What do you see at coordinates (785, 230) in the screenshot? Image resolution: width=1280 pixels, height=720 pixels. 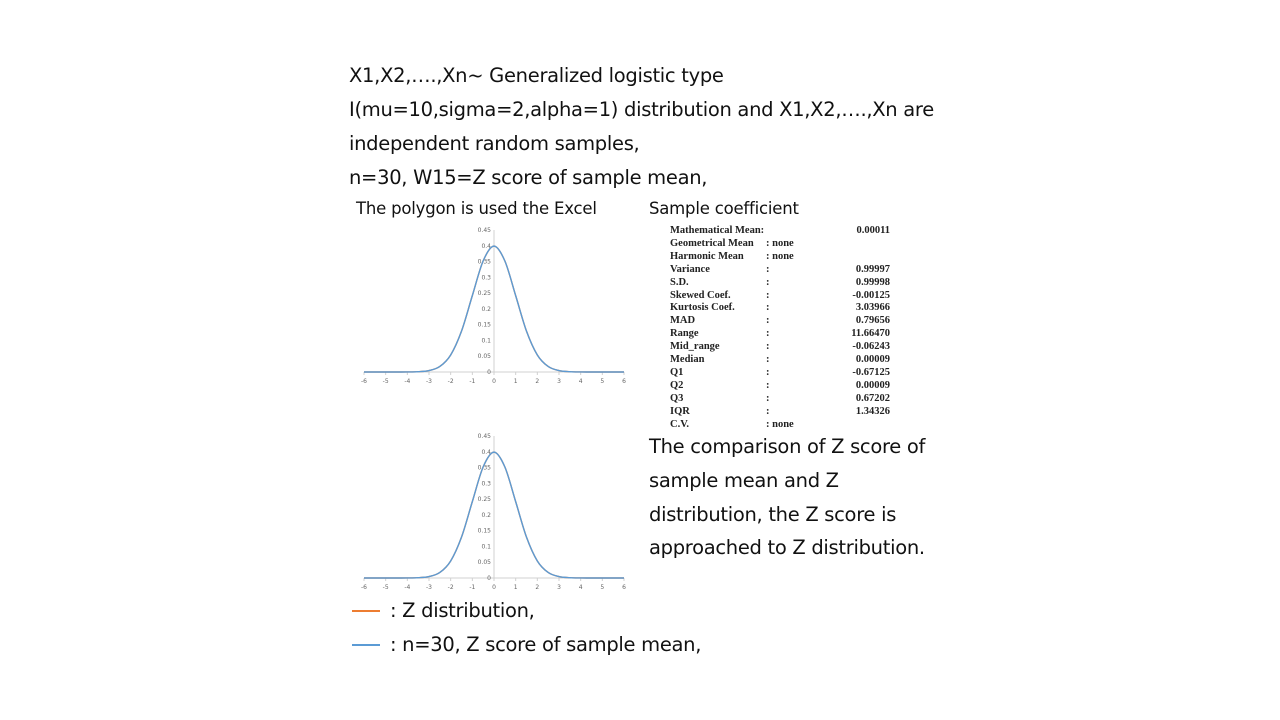 I see `stat-row: Mathematical Mean: 0.00011` at bounding box center [785, 230].